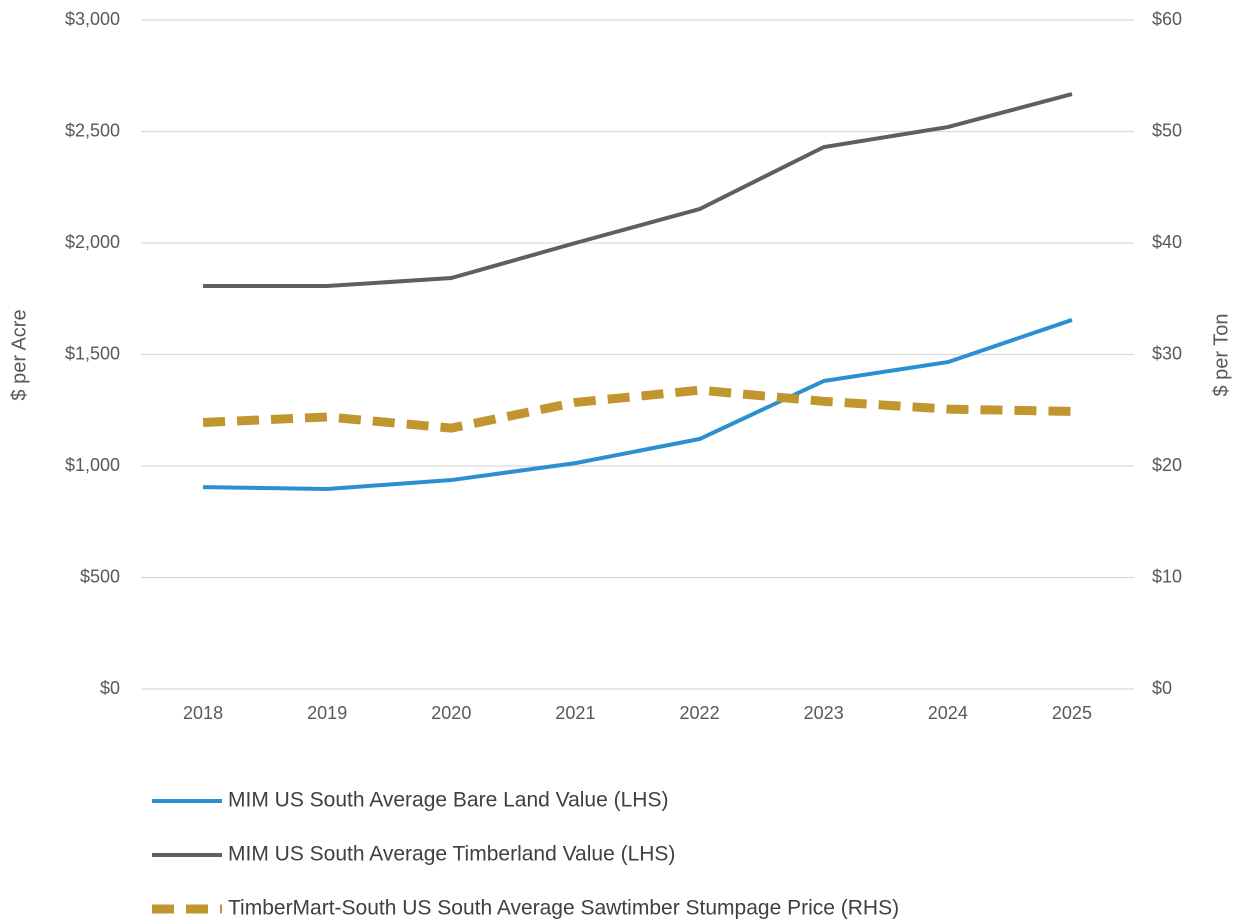 This screenshot has height=922, width=1241. I want to click on x-tick-label: 2024, so click(948, 713).